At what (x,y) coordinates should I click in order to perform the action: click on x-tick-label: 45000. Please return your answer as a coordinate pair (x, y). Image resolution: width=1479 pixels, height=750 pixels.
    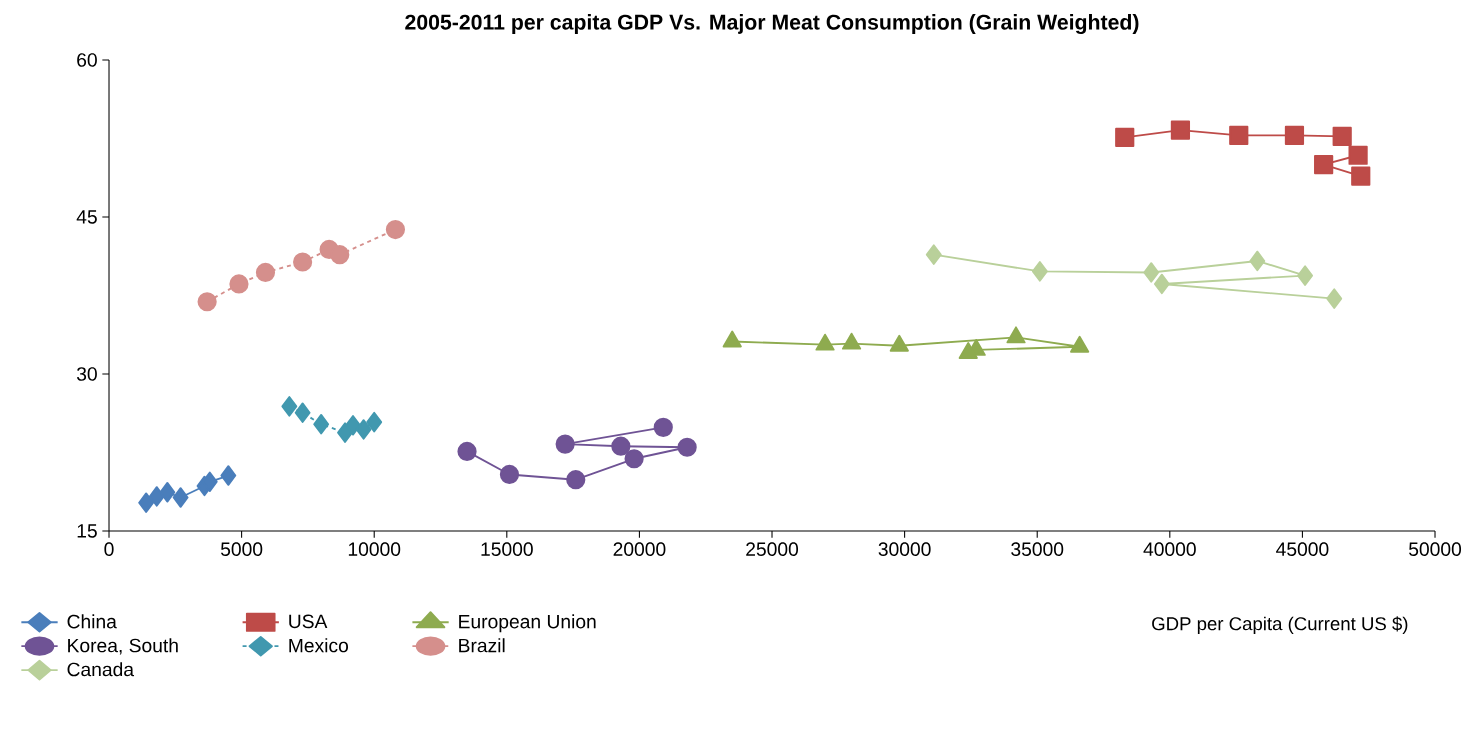
    Looking at the image, I should click on (1302, 549).